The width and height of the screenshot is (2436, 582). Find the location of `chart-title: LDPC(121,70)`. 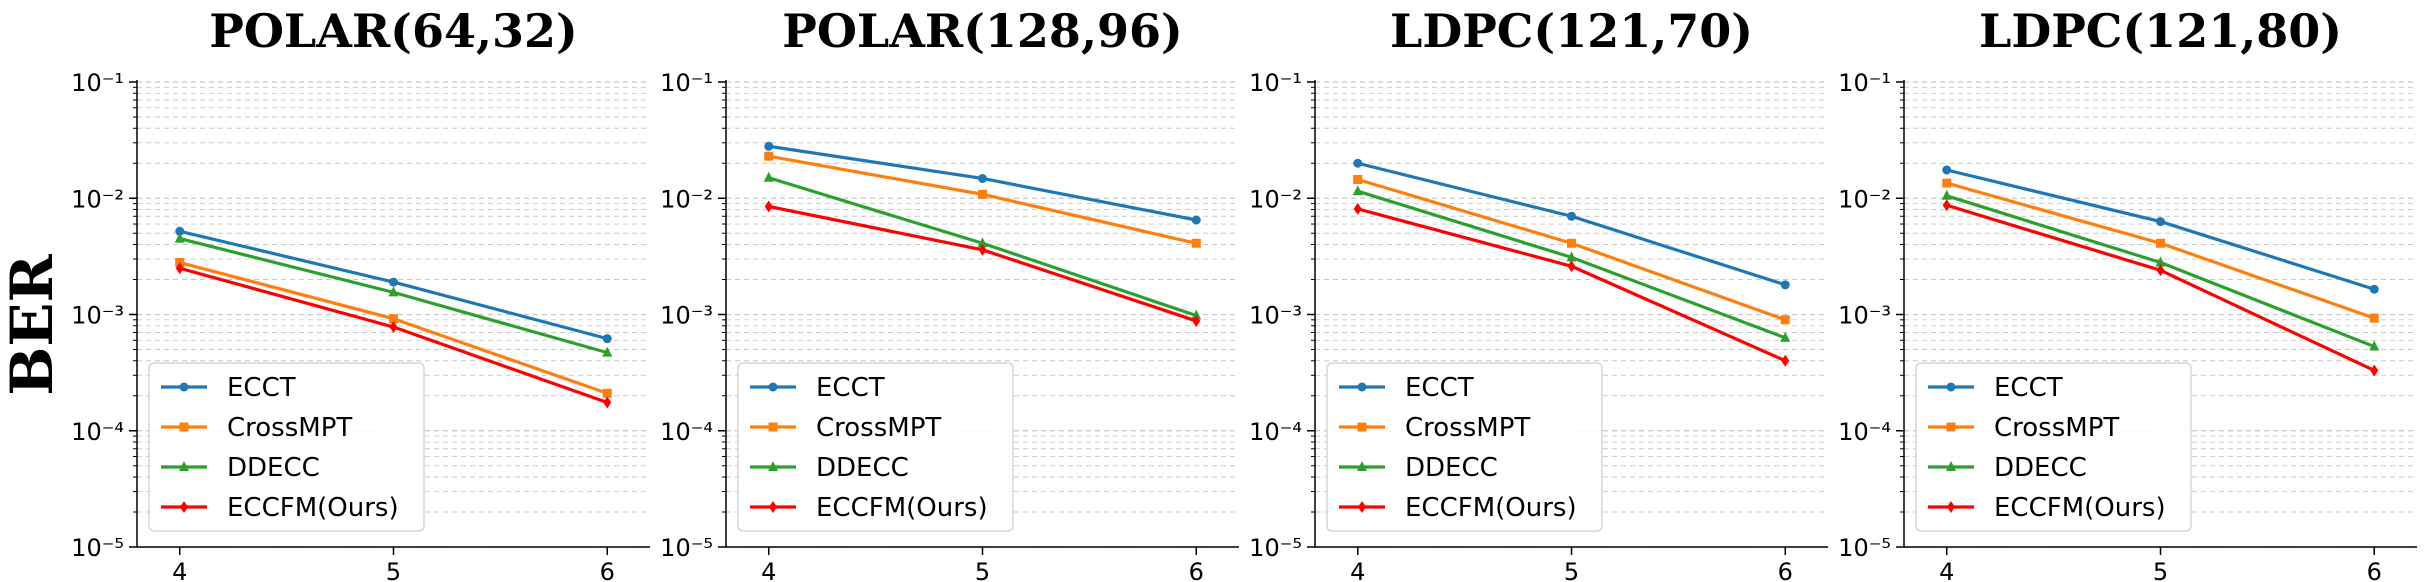

chart-title: LDPC(121,70) is located at coordinates (1571, 31).